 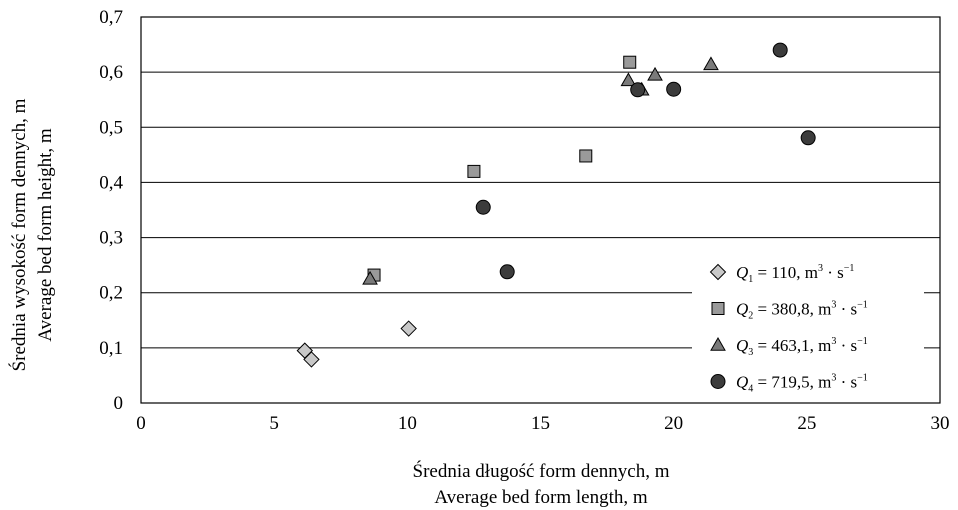 What do you see at coordinates (940, 423) in the screenshot?
I see `x-tick-label: 30` at bounding box center [940, 423].